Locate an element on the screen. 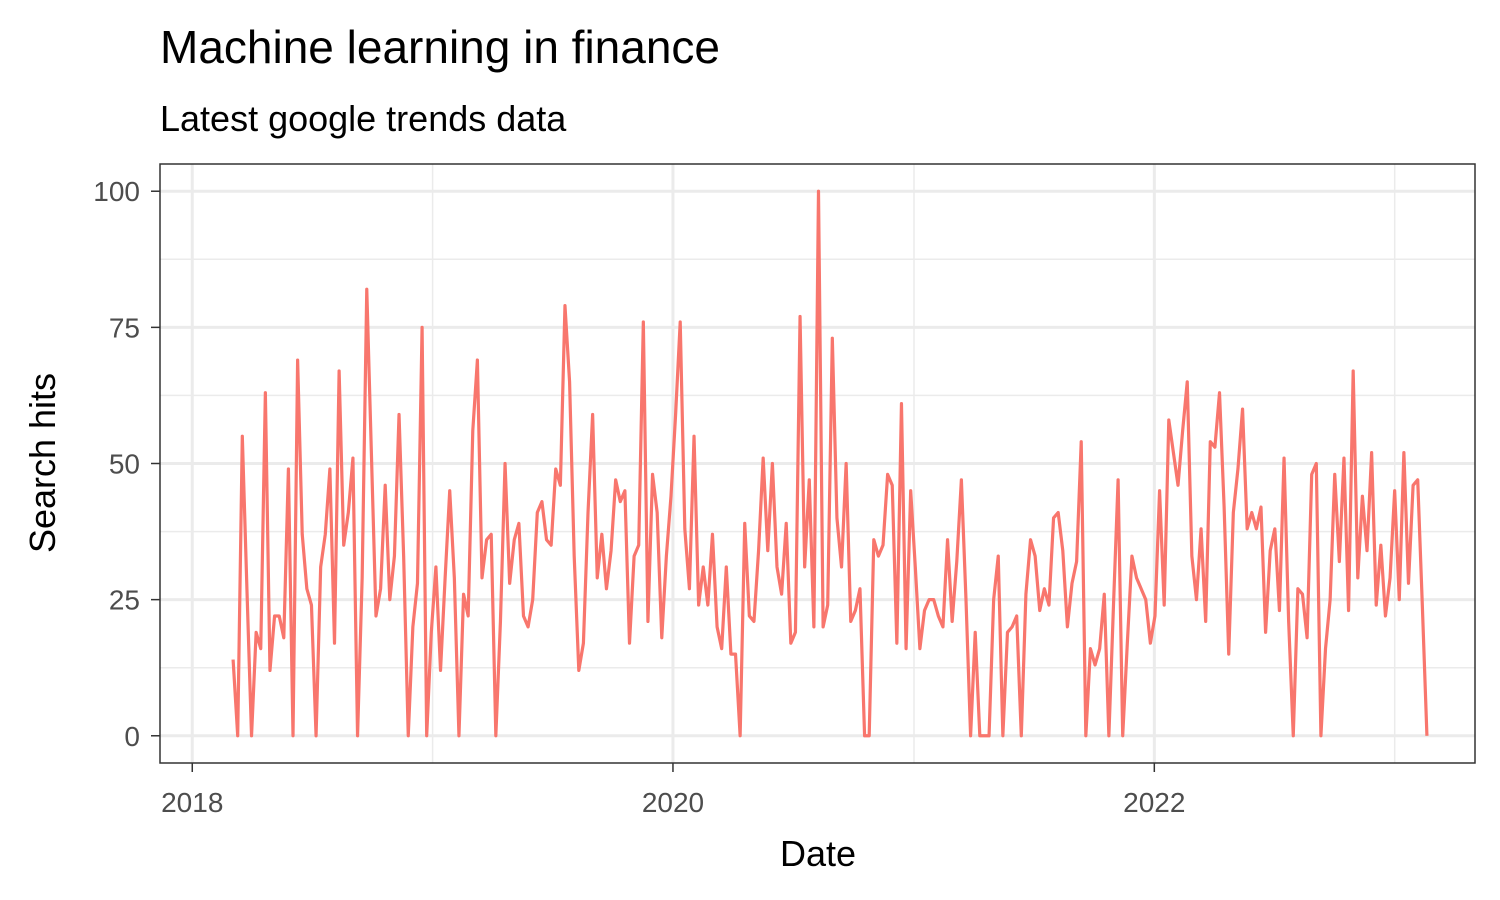 The image size is (1500, 900). chart-subtitle: Latest google trends data is located at coordinates (363, 118).